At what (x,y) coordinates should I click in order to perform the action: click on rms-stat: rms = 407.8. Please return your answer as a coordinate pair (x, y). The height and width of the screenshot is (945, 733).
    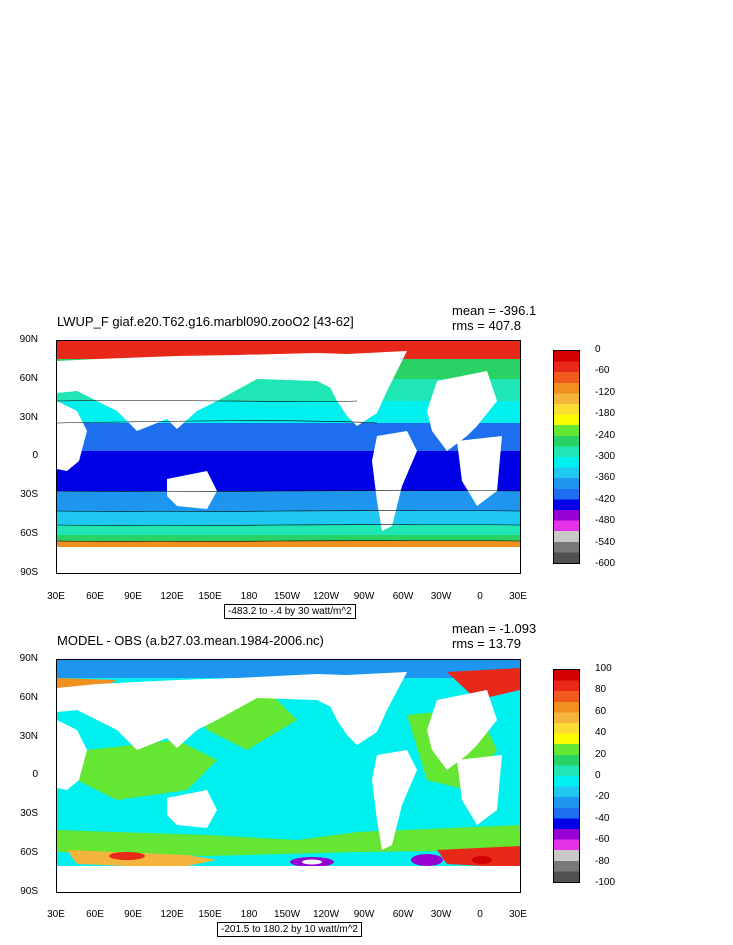
    Looking at the image, I should click on (487, 325).